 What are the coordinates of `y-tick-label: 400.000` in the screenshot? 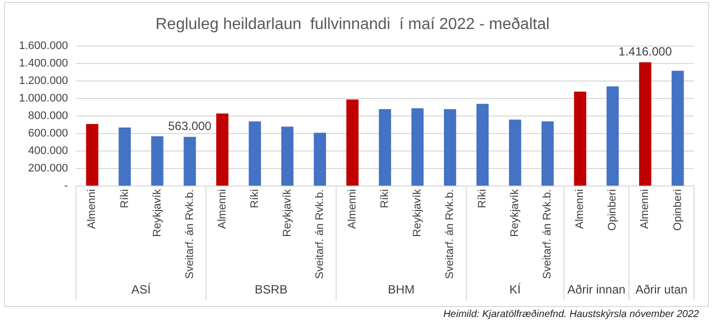 It's located at (48, 151).